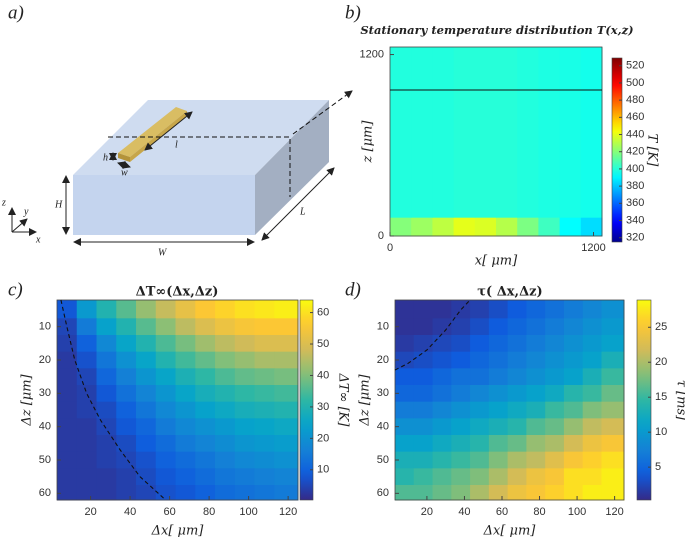  Describe the element at coordinates (635, 117) in the screenshot. I see `colorbar-tick-label: 460` at that location.